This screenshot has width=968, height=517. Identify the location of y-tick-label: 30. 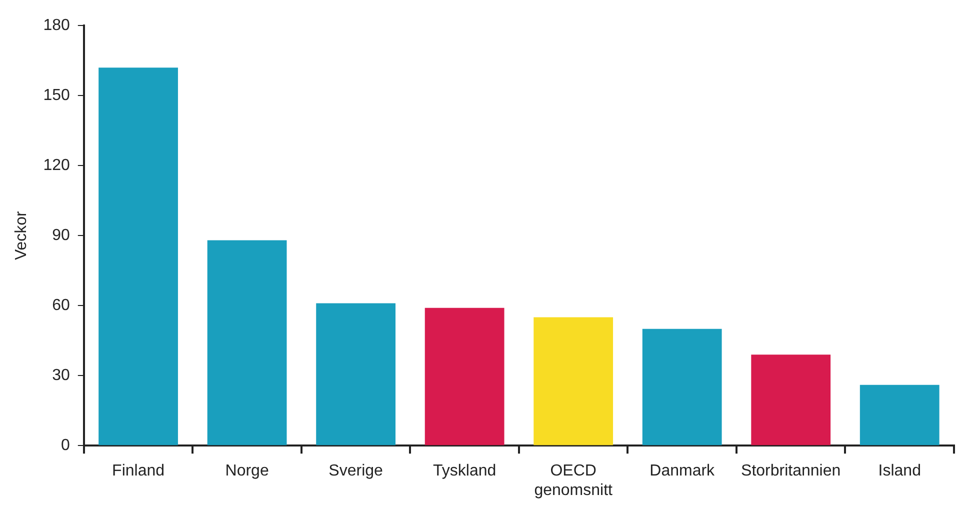
(61, 375).